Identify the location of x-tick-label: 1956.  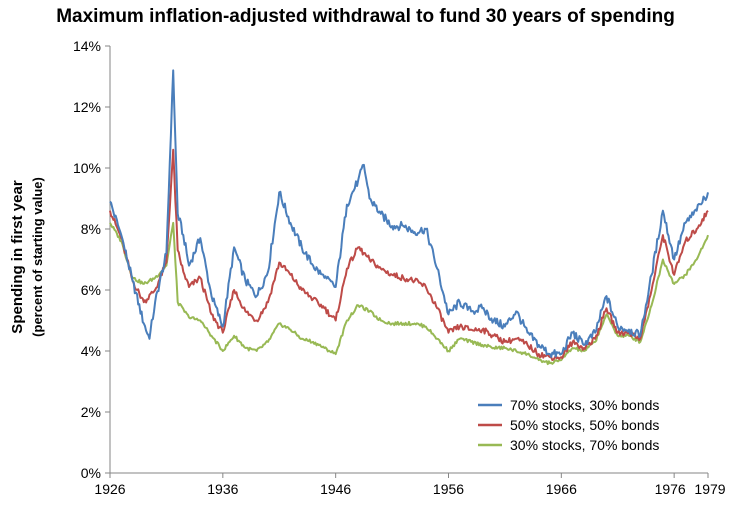
(448, 489).